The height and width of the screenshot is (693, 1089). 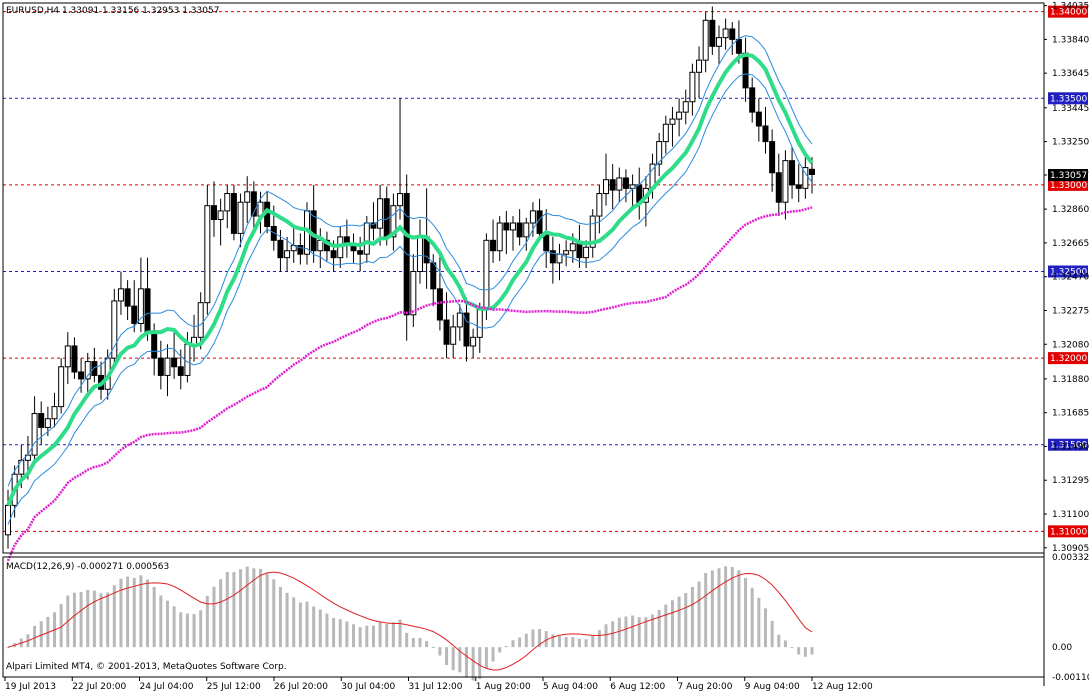 I want to click on macd-y-tick-label: -0.001105, so click(x=1070, y=678).